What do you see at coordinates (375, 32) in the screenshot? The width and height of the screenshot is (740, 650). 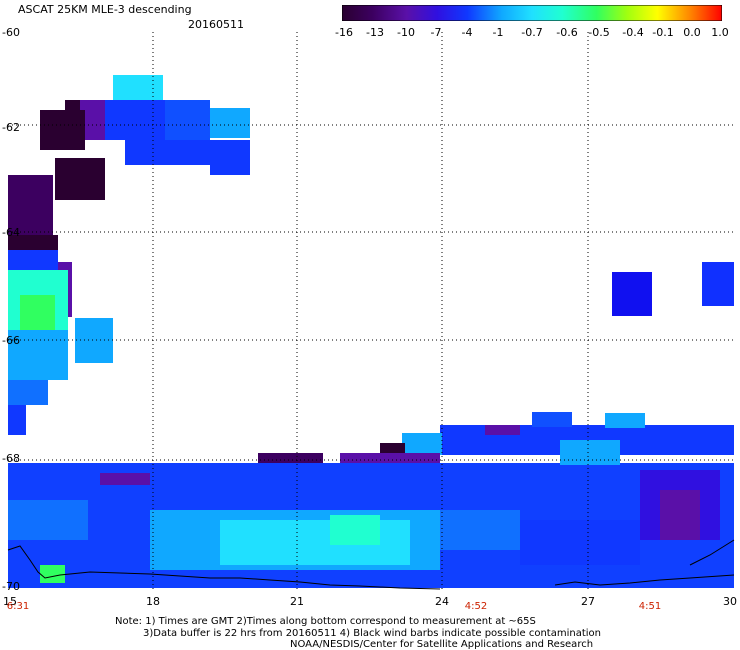 I see `colorbar-label: -13` at bounding box center [375, 32].